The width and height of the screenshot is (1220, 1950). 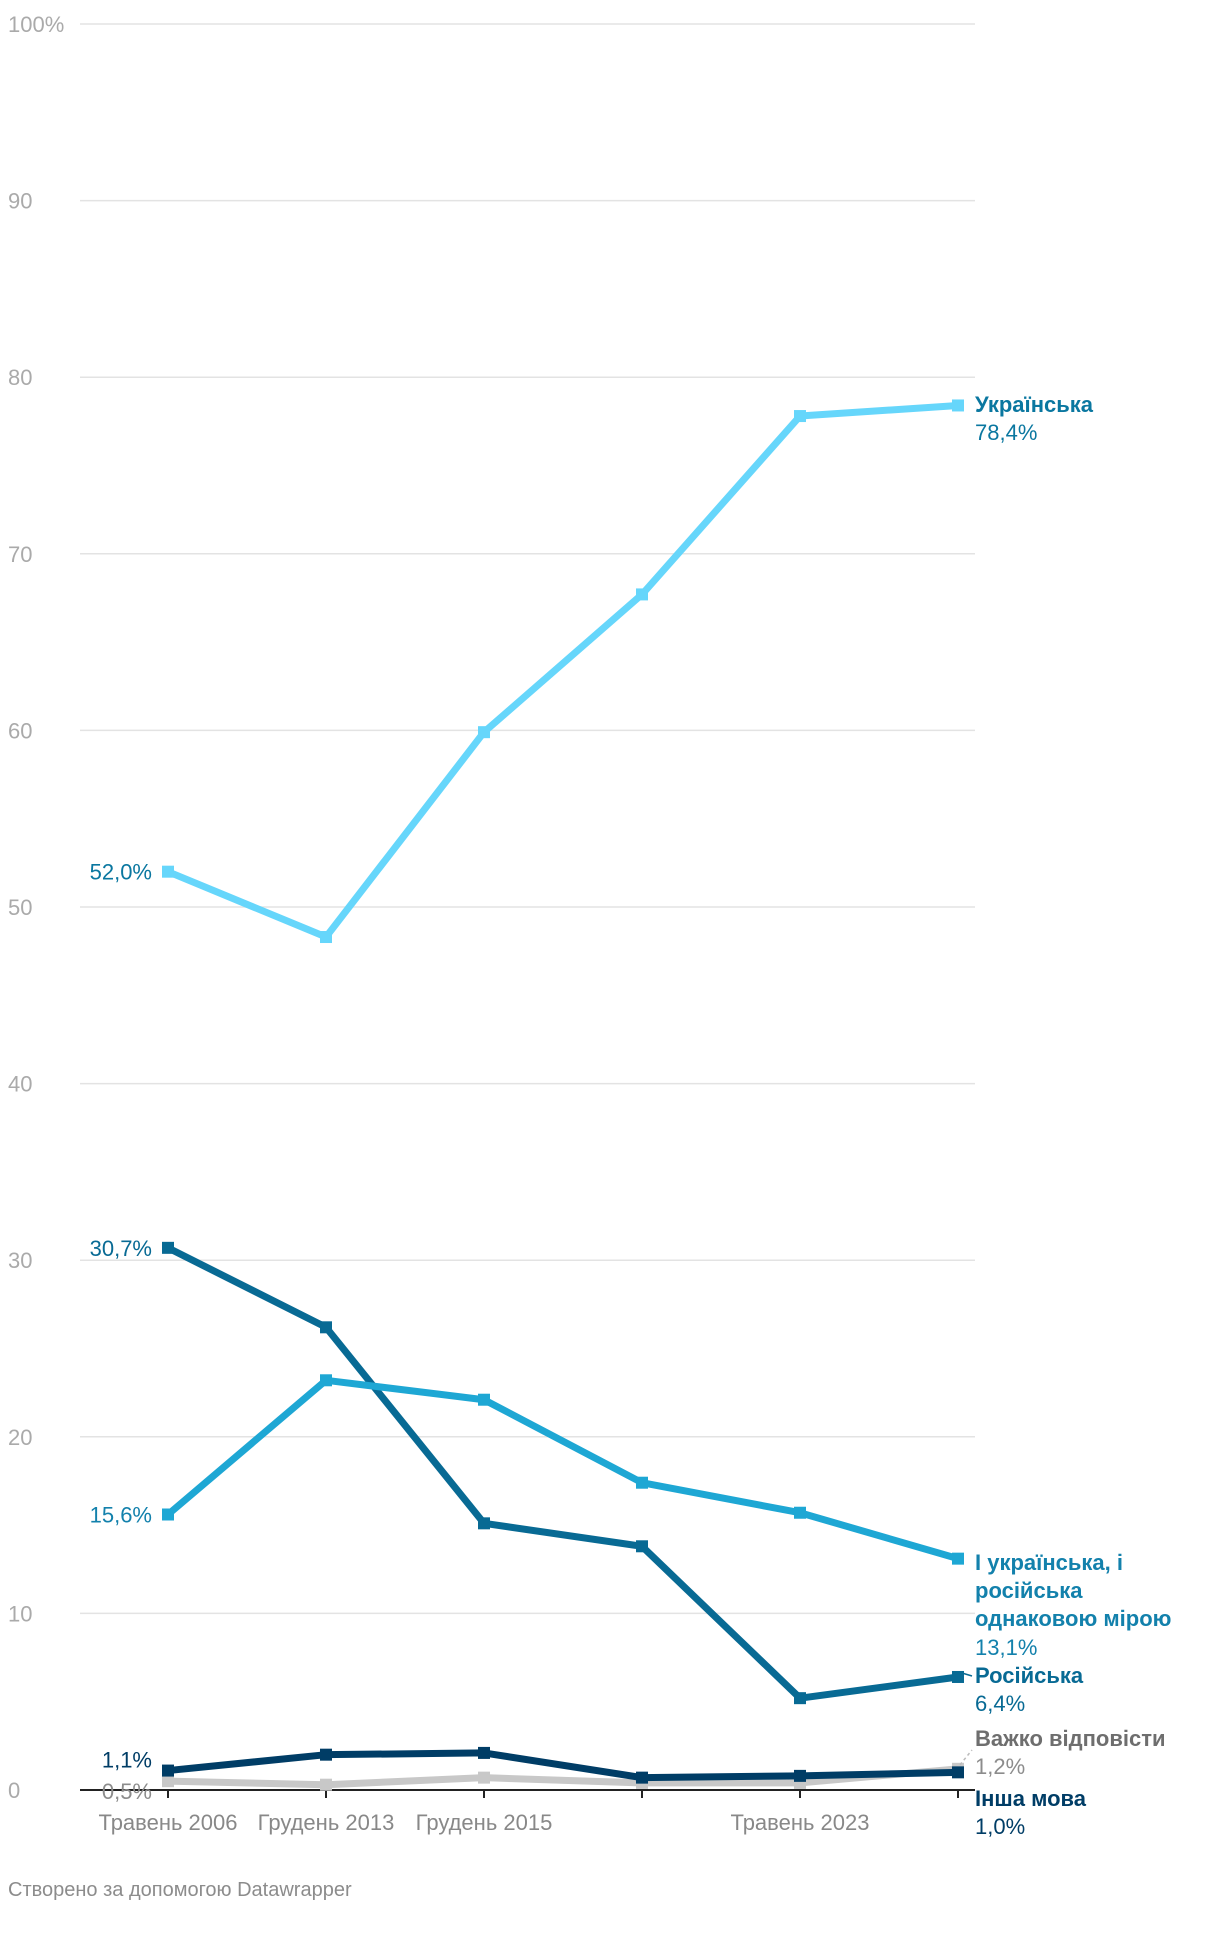 I want to click on leader-line-hard-to-answer, so click(x=966, y=1757).